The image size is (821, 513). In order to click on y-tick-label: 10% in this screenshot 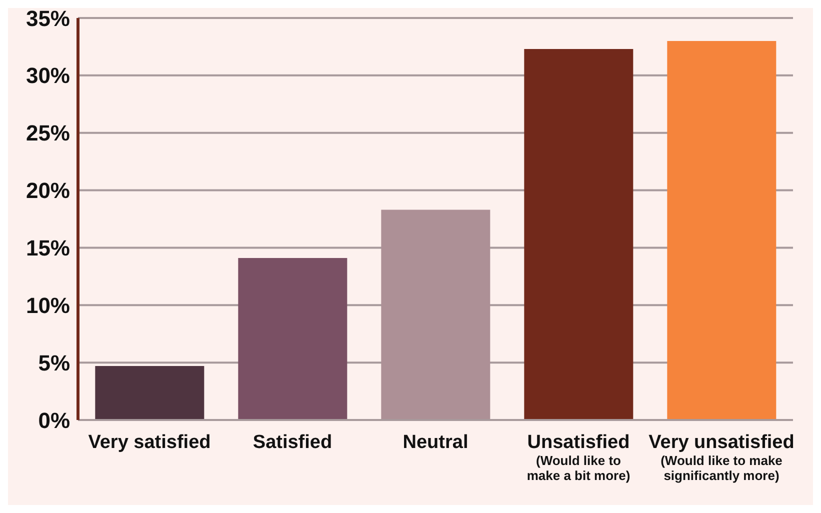, I will do `click(48, 305)`.